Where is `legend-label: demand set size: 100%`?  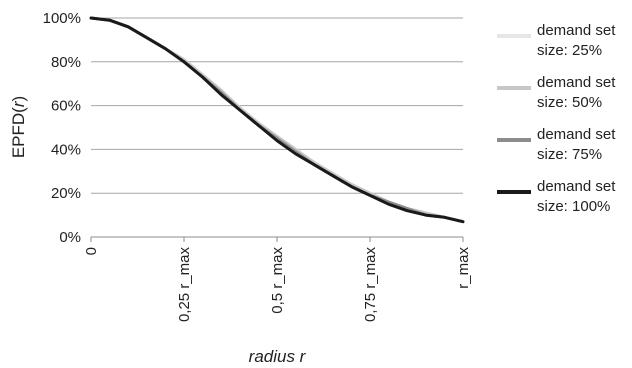 legend-label: demand set size: 100% is located at coordinates (576, 196).